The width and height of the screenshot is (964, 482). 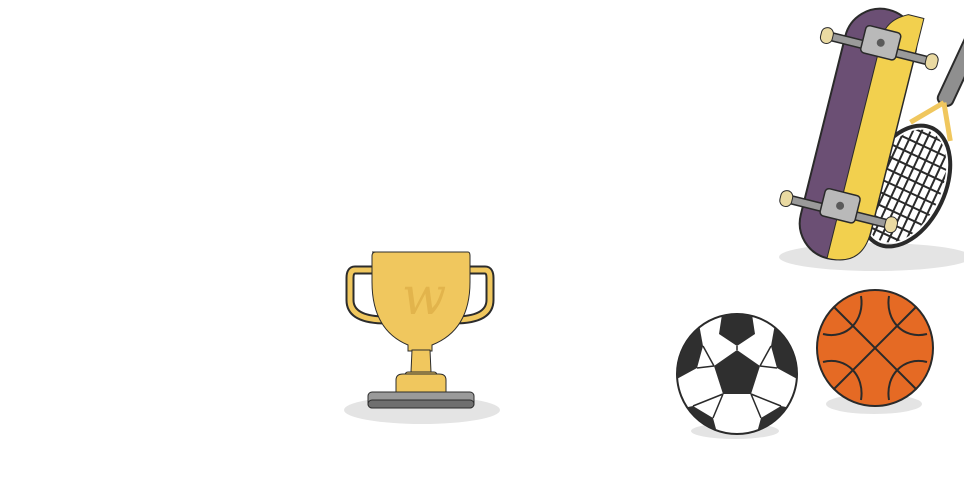 What do you see at coordinates (871, 257) in the screenshot?
I see `skateboard-shadow` at bounding box center [871, 257].